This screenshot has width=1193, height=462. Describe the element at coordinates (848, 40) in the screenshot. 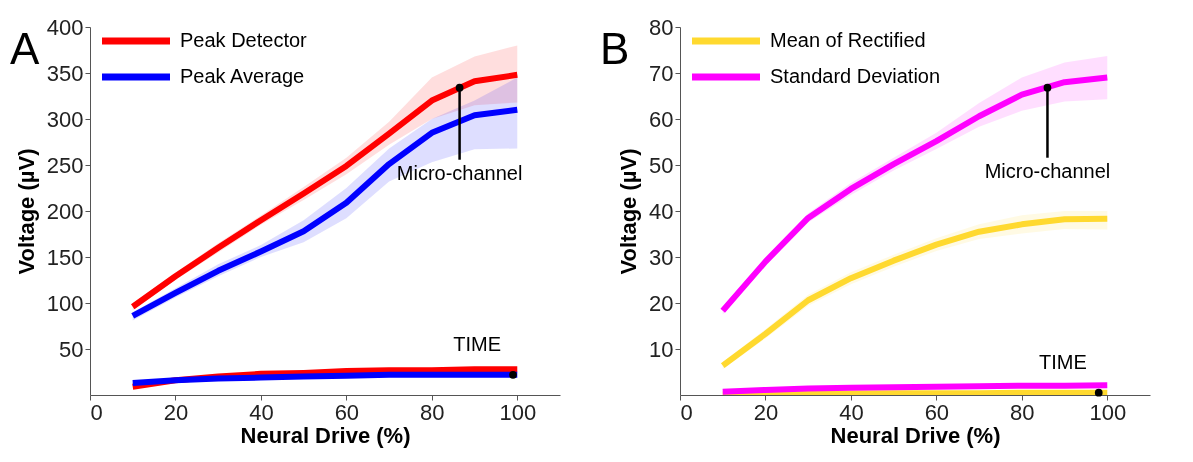

I see `legend-label: Mean of Rectified` at that location.